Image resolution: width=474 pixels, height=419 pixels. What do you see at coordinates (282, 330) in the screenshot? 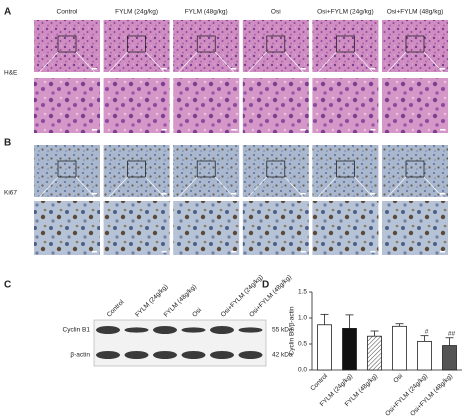
I see `size-label: 55 kDa` at bounding box center [282, 330].